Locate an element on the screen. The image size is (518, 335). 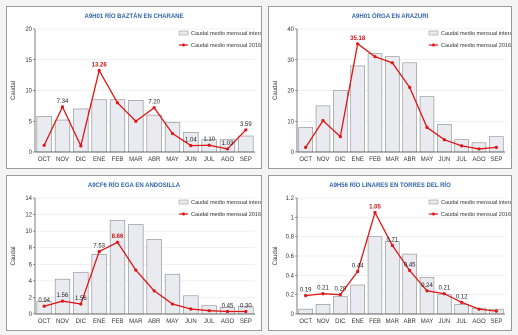
data-label-oct: 0.19 is located at coordinates (306, 291).